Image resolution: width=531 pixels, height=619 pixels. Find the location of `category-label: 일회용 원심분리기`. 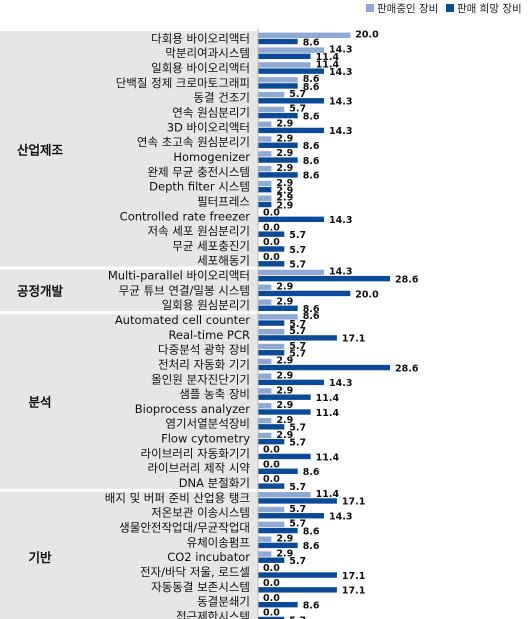

category-label: 일회용 원심분리기 is located at coordinates (206, 305).